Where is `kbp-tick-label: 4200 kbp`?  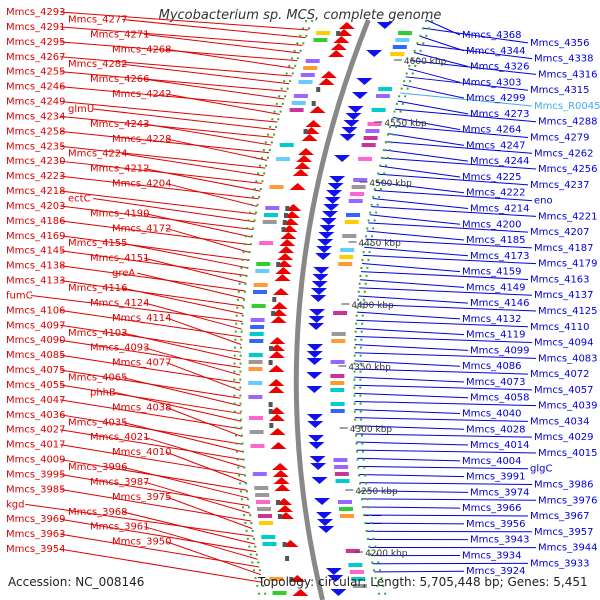
kbp-tick-label: 4200 kbp is located at coordinates (386, 554).